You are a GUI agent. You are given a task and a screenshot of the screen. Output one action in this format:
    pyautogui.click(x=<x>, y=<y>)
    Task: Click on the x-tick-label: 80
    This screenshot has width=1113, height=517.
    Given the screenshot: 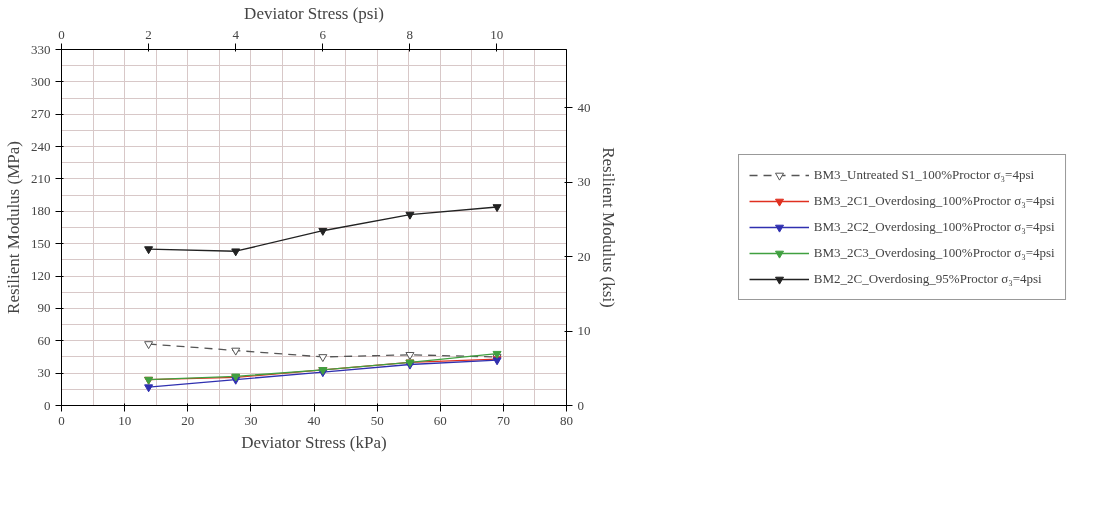 What is the action you would take?
    pyautogui.click(x=566, y=420)
    